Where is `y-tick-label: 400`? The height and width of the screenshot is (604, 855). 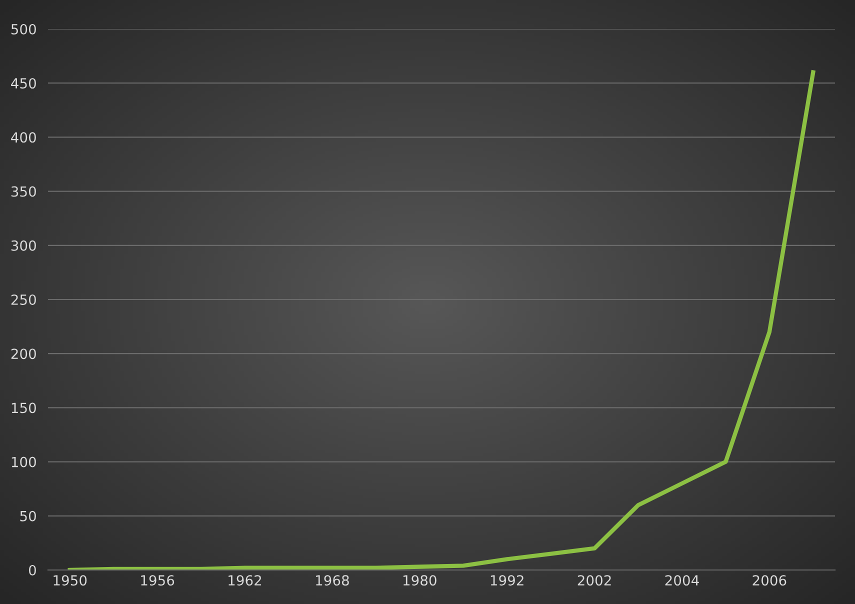 y-tick-label: 400 is located at coordinates (23, 137).